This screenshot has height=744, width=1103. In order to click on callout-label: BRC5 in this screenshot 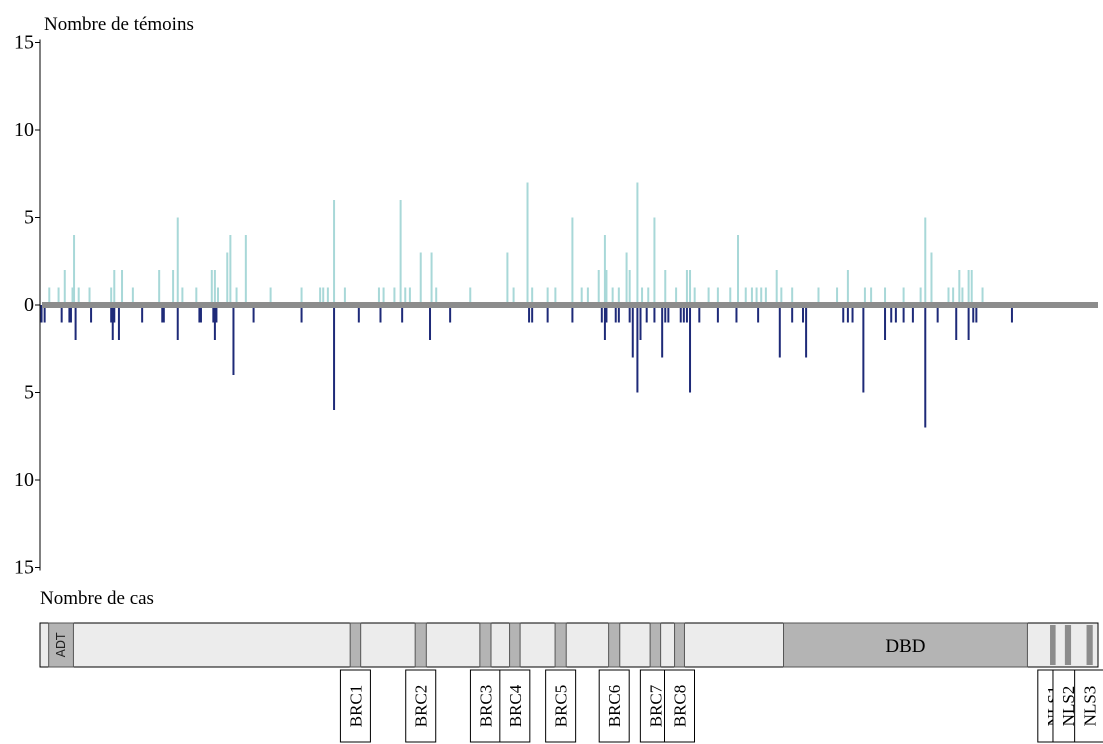, I will do `click(561, 706)`.